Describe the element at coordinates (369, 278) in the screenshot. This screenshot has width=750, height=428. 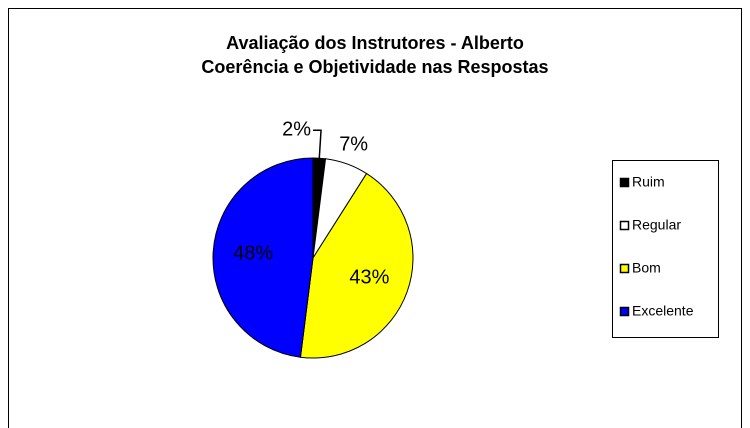
I see `data-label: 43%` at that location.